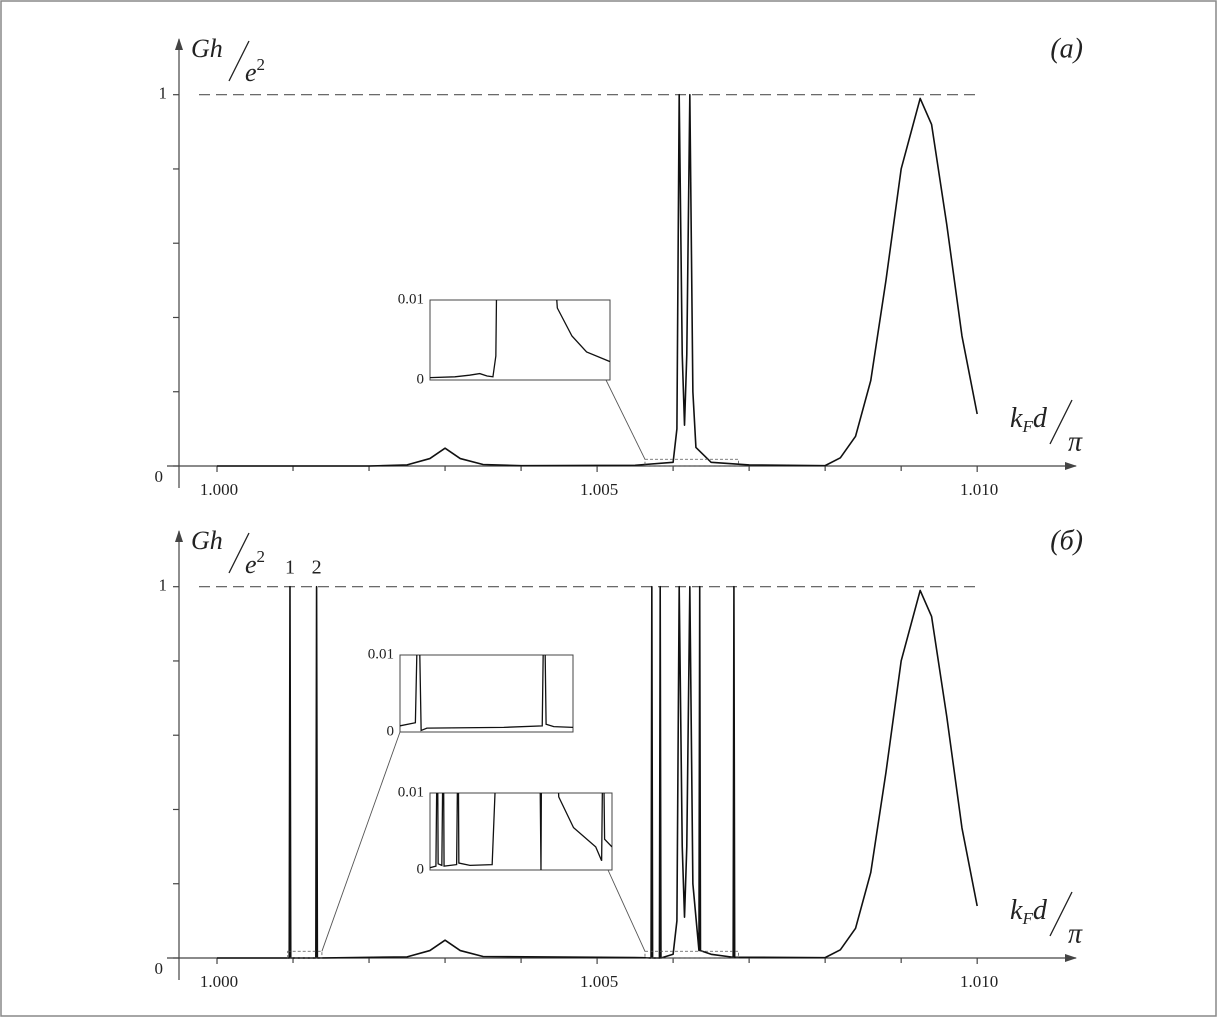 Image resolution: width=1217 pixels, height=1017 pixels. What do you see at coordinates (1066, 48) in the screenshot?
I see `panel-label: (a)` at bounding box center [1066, 48].